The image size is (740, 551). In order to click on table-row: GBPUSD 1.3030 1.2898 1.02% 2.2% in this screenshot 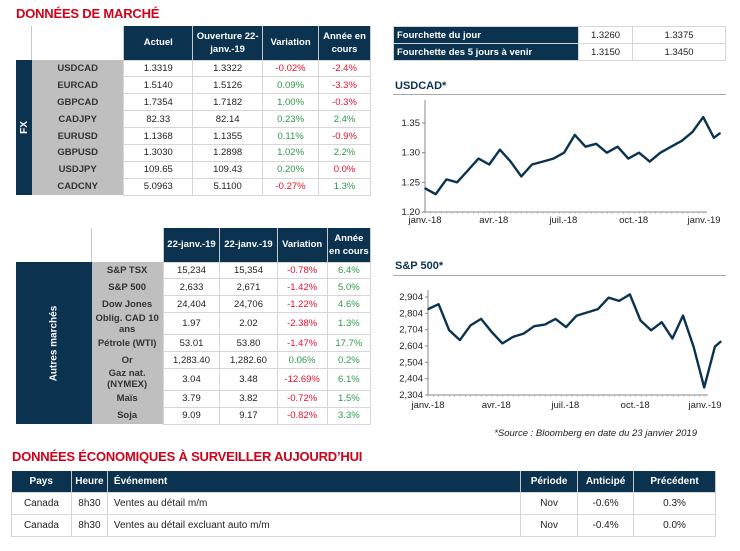, I will do `click(193, 152)`.